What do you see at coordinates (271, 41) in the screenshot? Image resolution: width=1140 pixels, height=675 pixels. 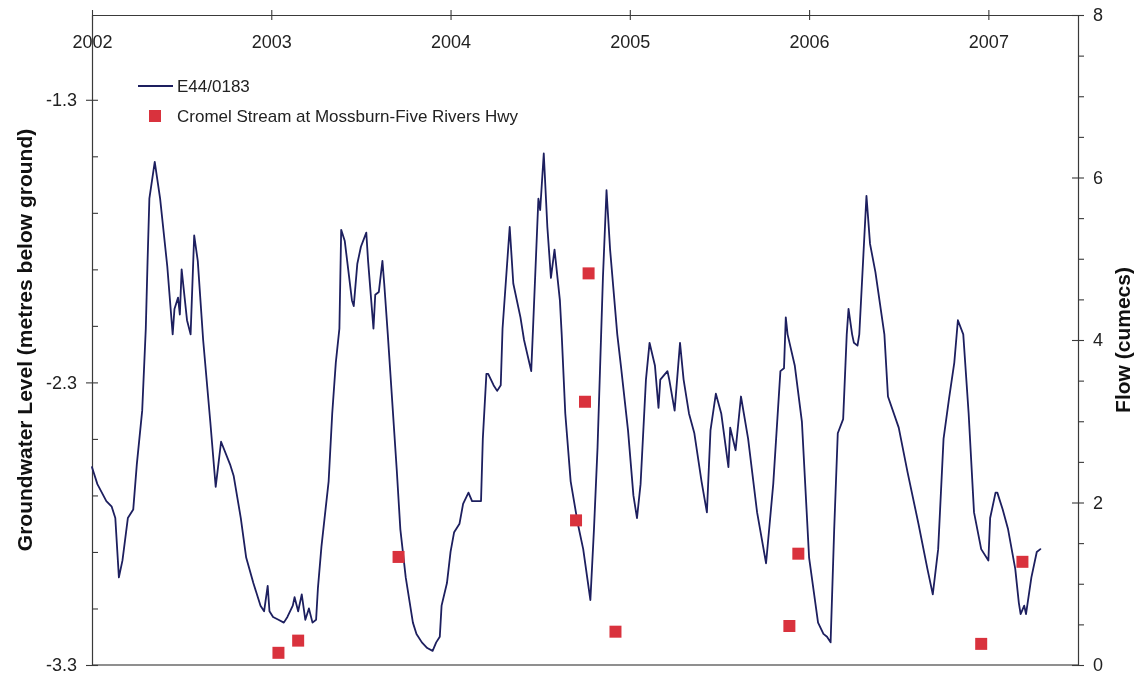 I see `x-tick-label: 2003` at bounding box center [271, 41].